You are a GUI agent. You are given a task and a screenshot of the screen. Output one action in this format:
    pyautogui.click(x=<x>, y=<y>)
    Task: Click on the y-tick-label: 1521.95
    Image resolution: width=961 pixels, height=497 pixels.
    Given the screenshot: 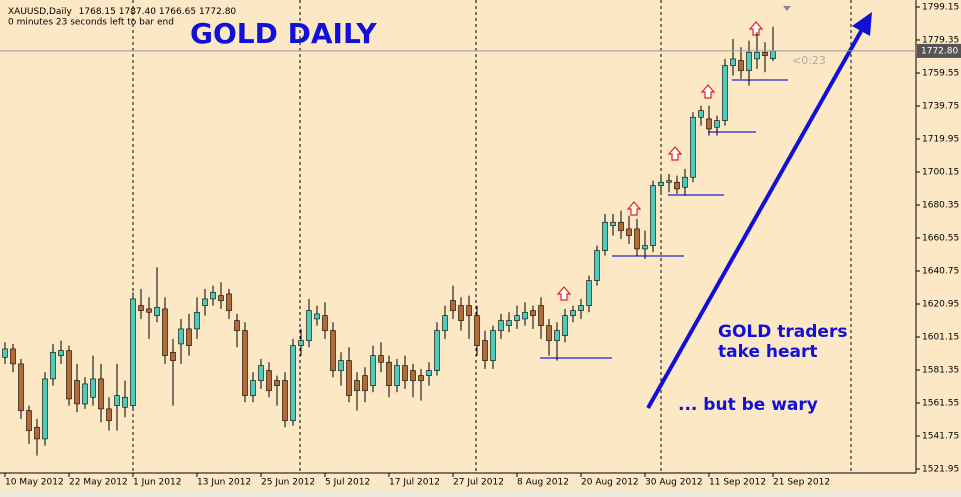 What is the action you would take?
    pyautogui.click(x=940, y=470)
    